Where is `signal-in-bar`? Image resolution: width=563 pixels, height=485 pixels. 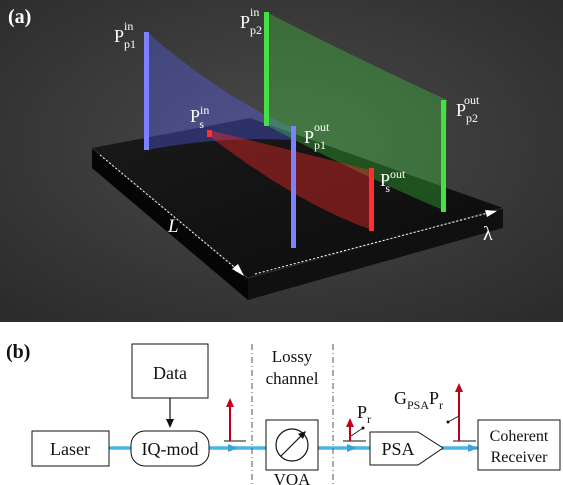
signal-in-bar is located at coordinates (209, 133).